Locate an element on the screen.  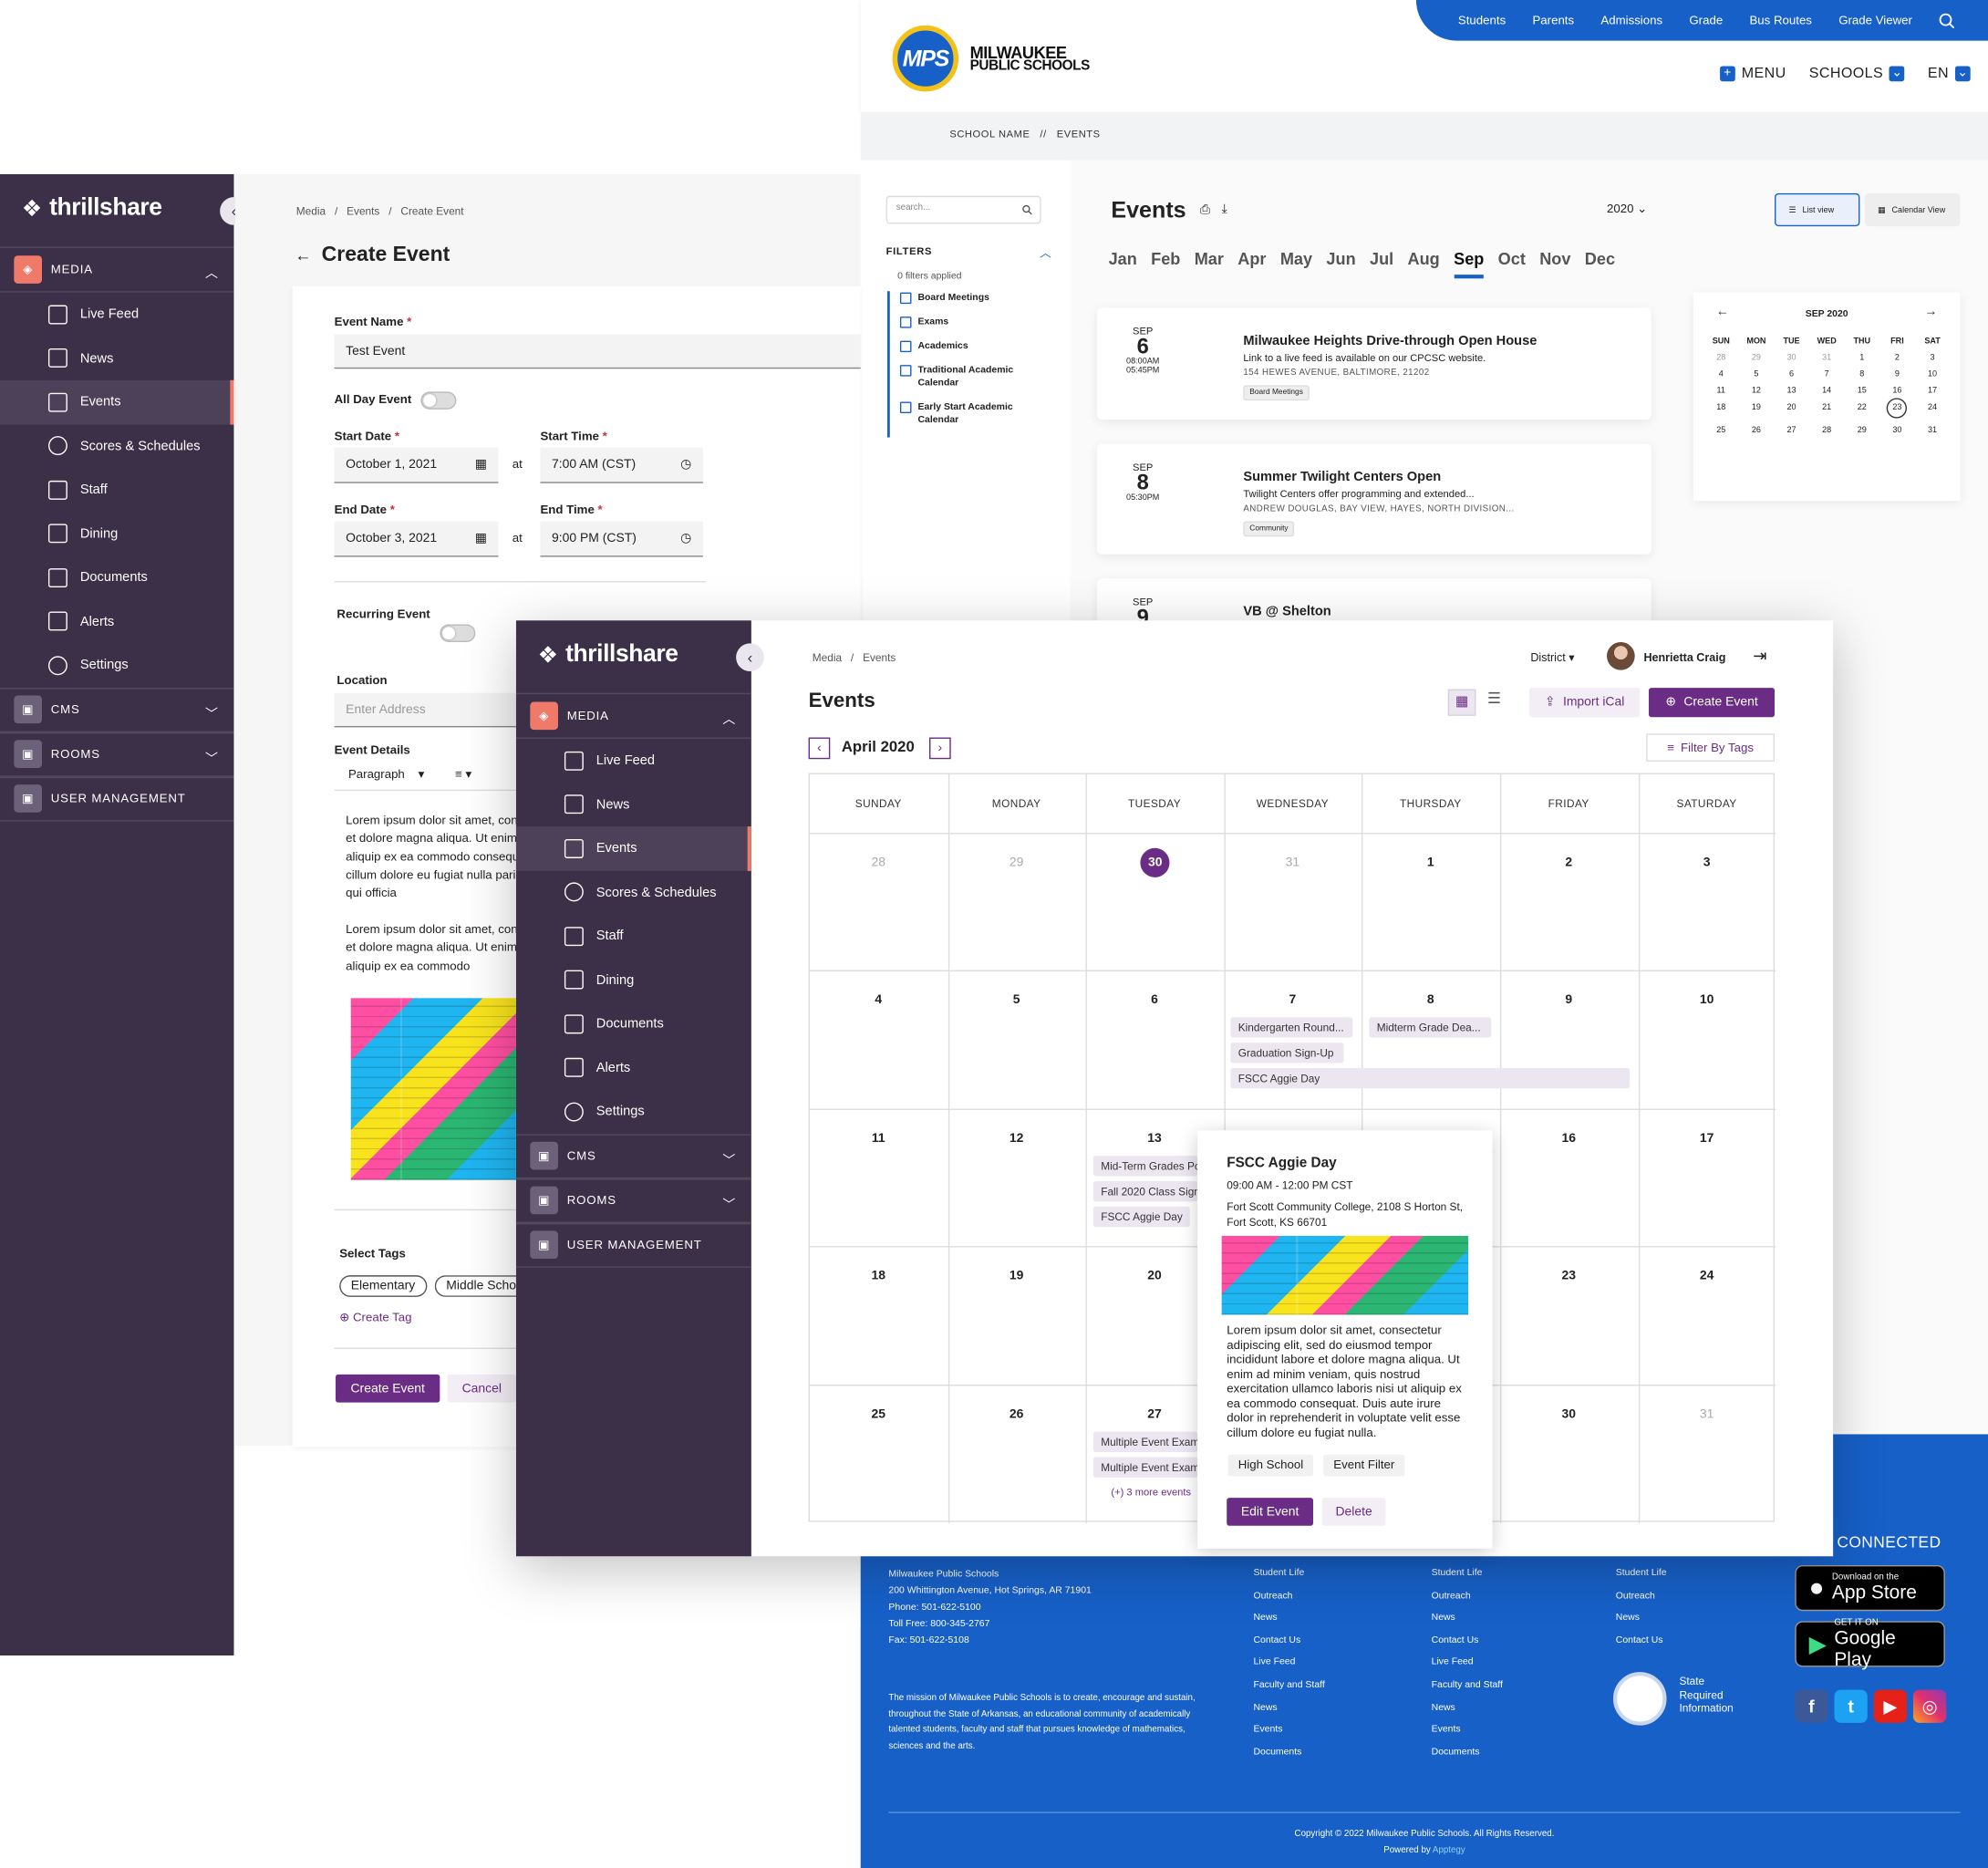
mini-day: 23 is located at coordinates (1897, 408).